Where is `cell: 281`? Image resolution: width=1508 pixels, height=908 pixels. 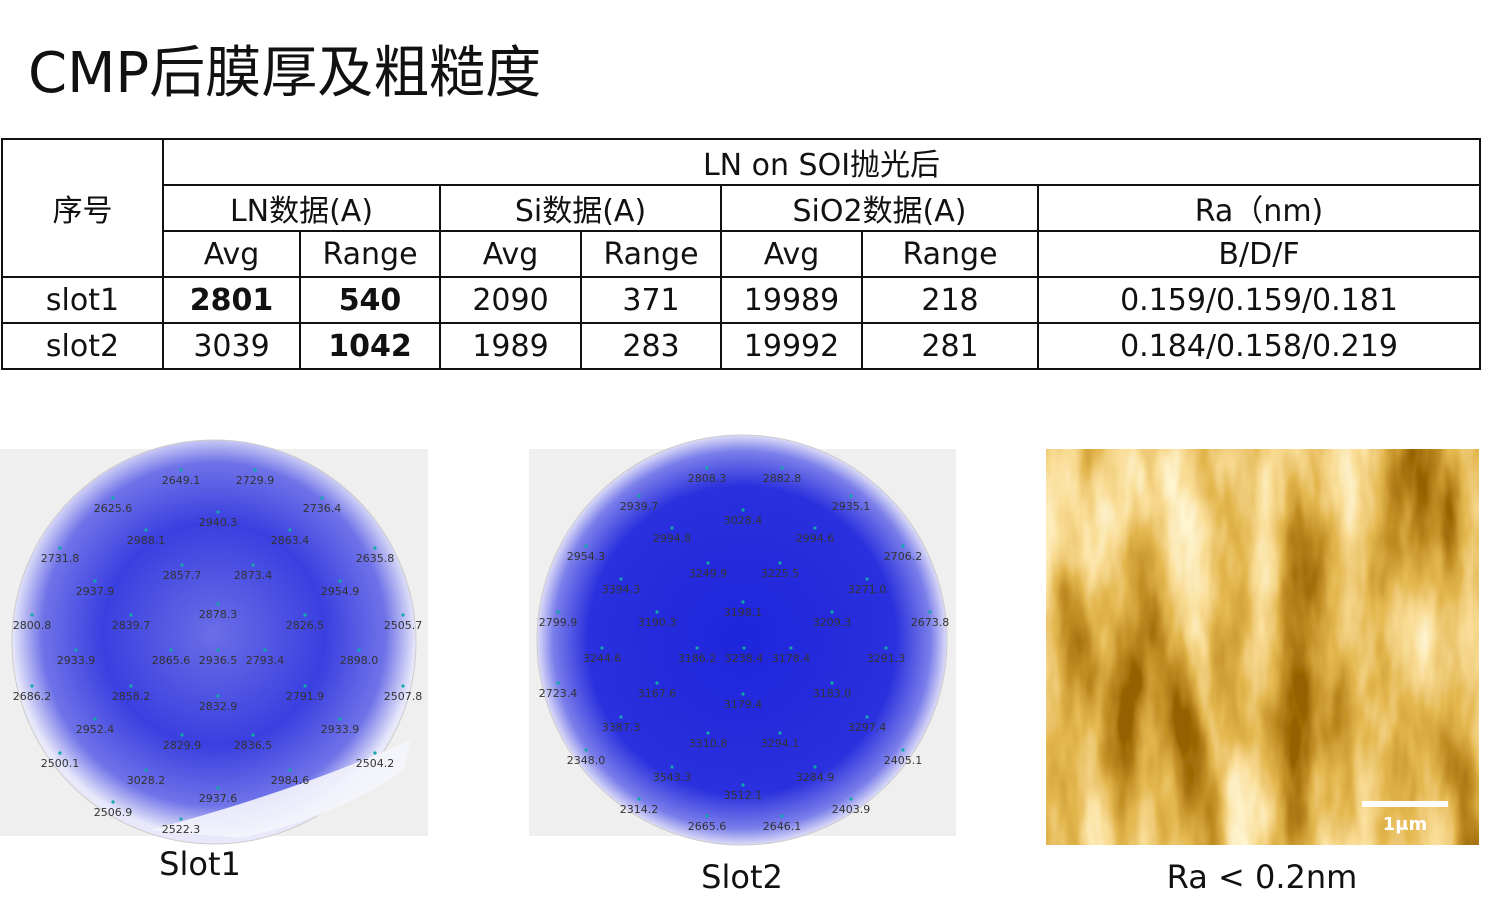
cell: 281 is located at coordinates (950, 346).